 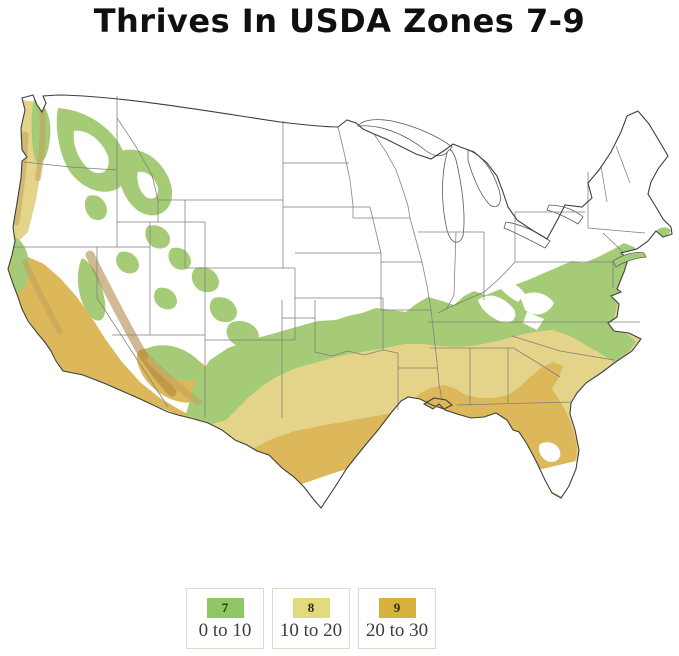 What do you see at coordinates (397, 630) in the screenshot?
I see `zone9-range-label: 20 to 30` at bounding box center [397, 630].